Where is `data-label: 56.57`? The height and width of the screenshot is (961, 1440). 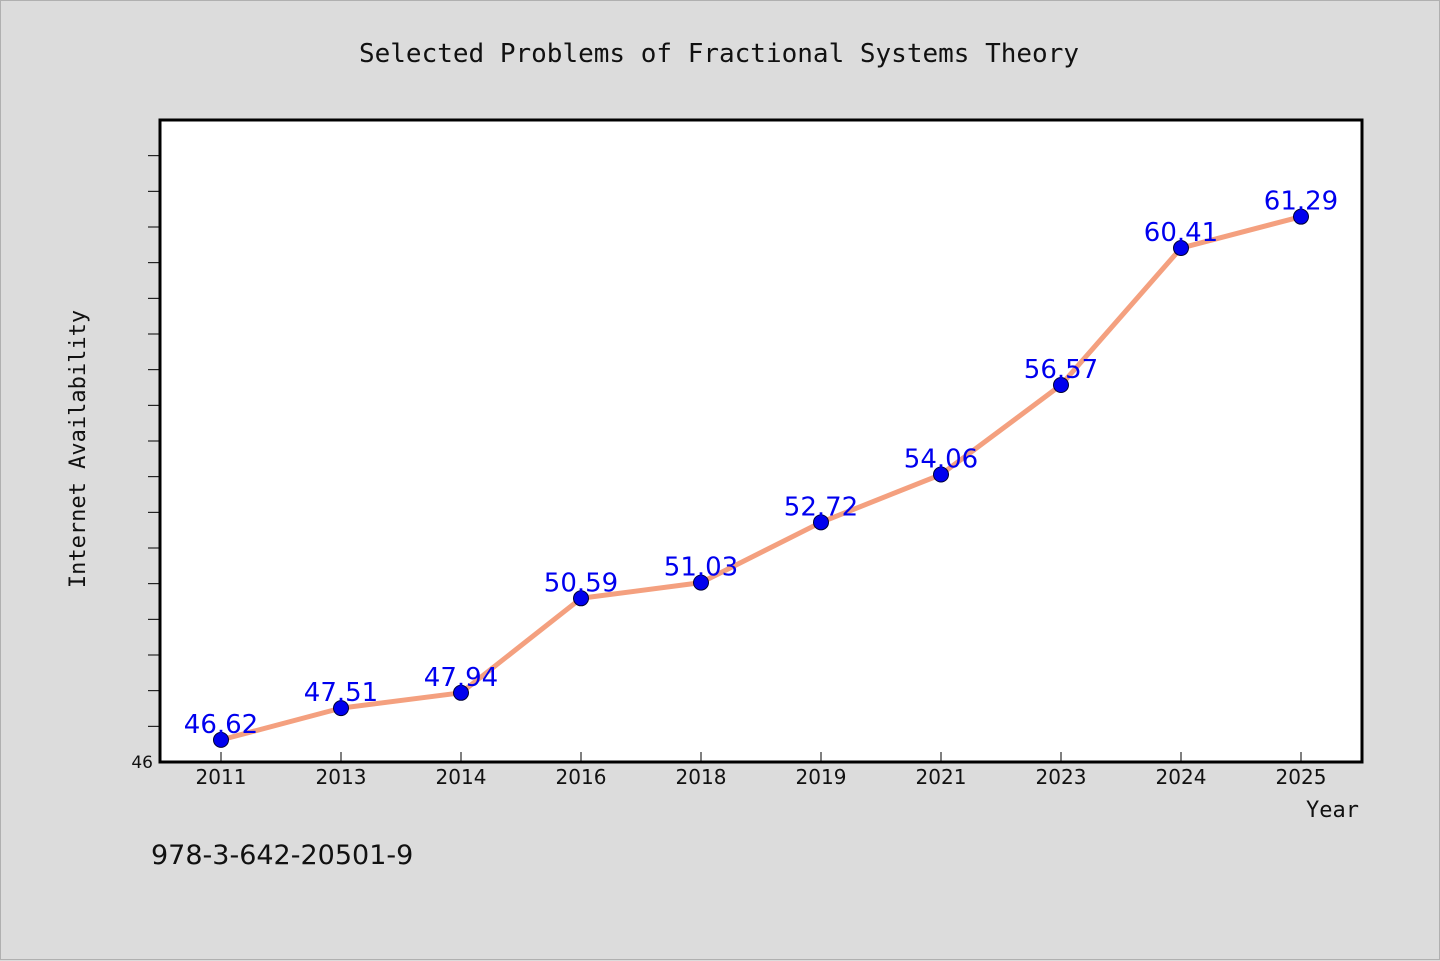 data-label: 56.57 is located at coordinates (1061, 370).